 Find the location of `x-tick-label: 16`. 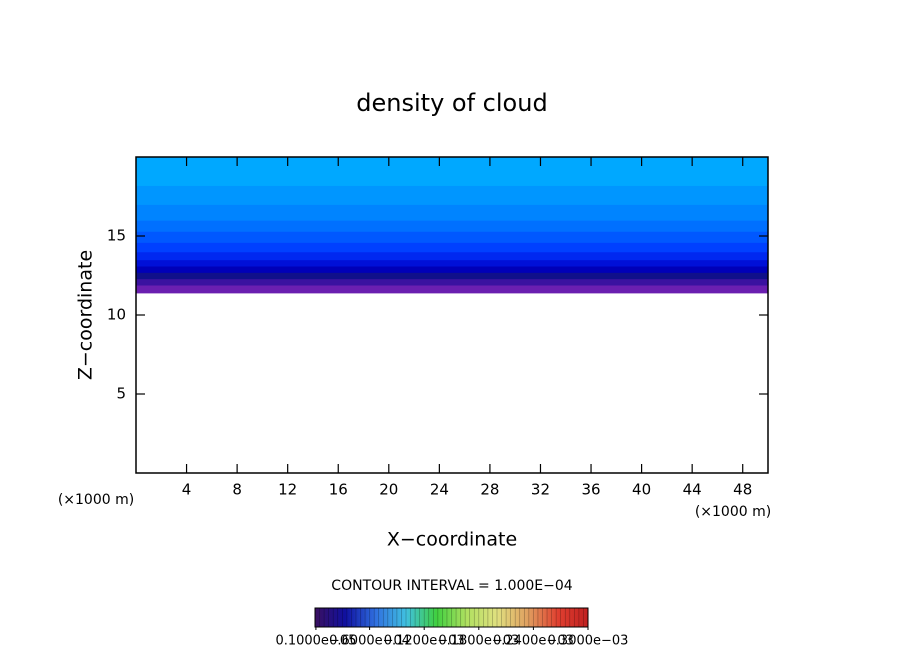

x-tick-label: 16 is located at coordinates (338, 490).